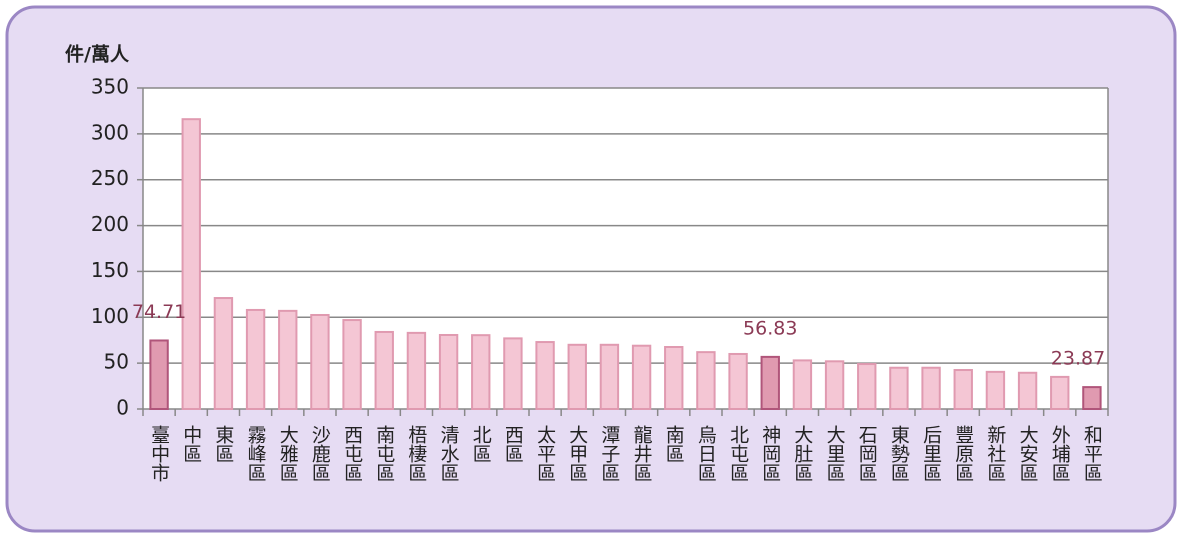 This screenshot has height=542, width=1182. Describe the element at coordinates (481, 444) in the screenshot. I see `x-tick-label: 北區` at that location.